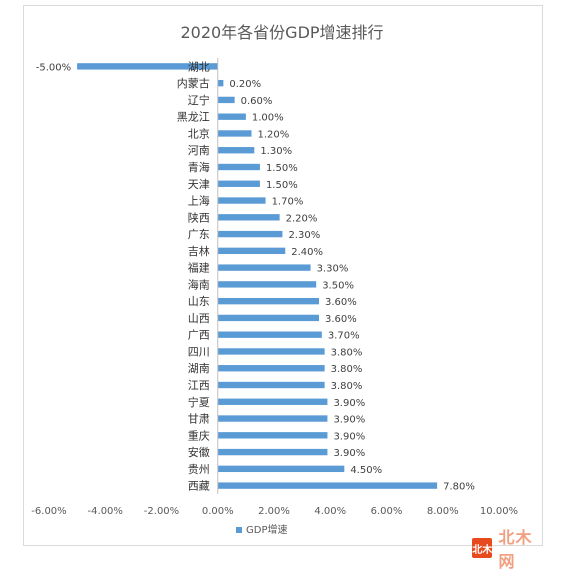 The width and height of the screenshot is (564, 572). Describe the element at coordinates (239, 530) in the screenshot. I see `legend-swatch` at that location.